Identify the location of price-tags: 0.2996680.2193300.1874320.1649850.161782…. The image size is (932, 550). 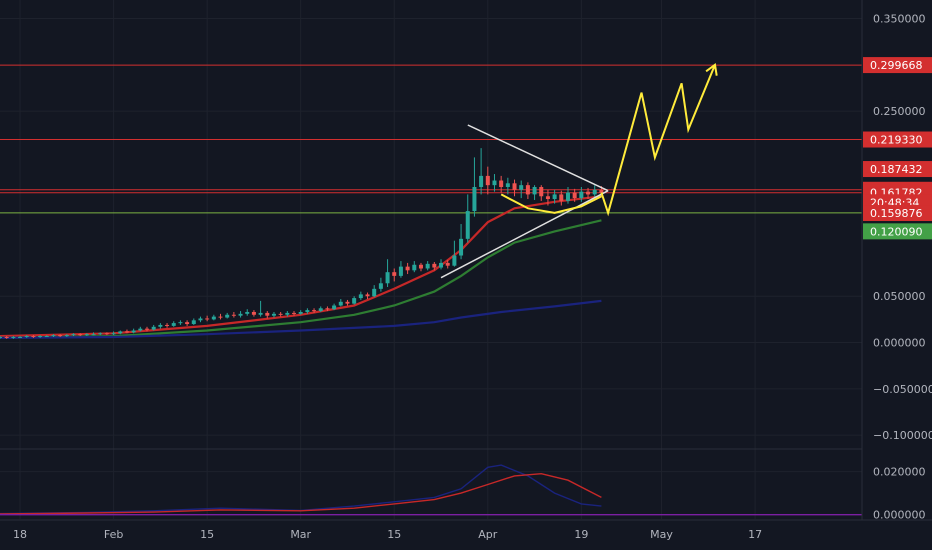
(897, 148).